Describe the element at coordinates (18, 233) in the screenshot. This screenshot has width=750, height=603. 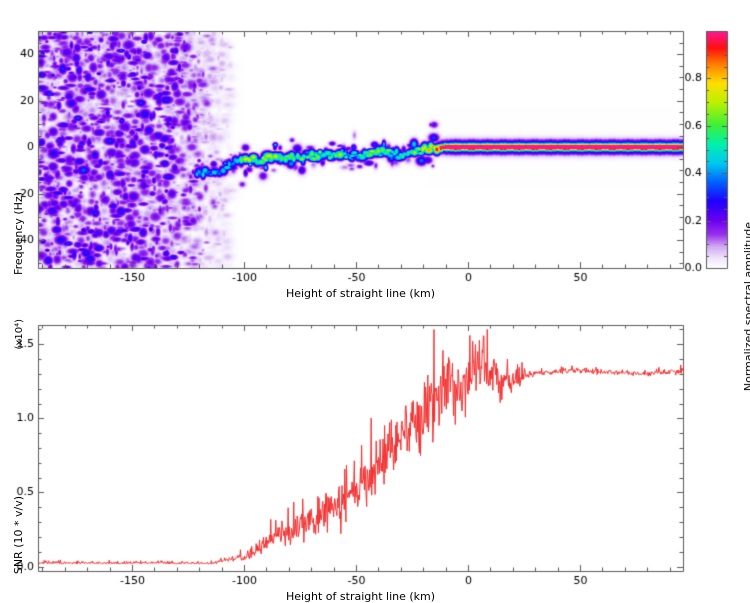
I see `spectrogram-ylabel: Frequency (Hz)` at that location.